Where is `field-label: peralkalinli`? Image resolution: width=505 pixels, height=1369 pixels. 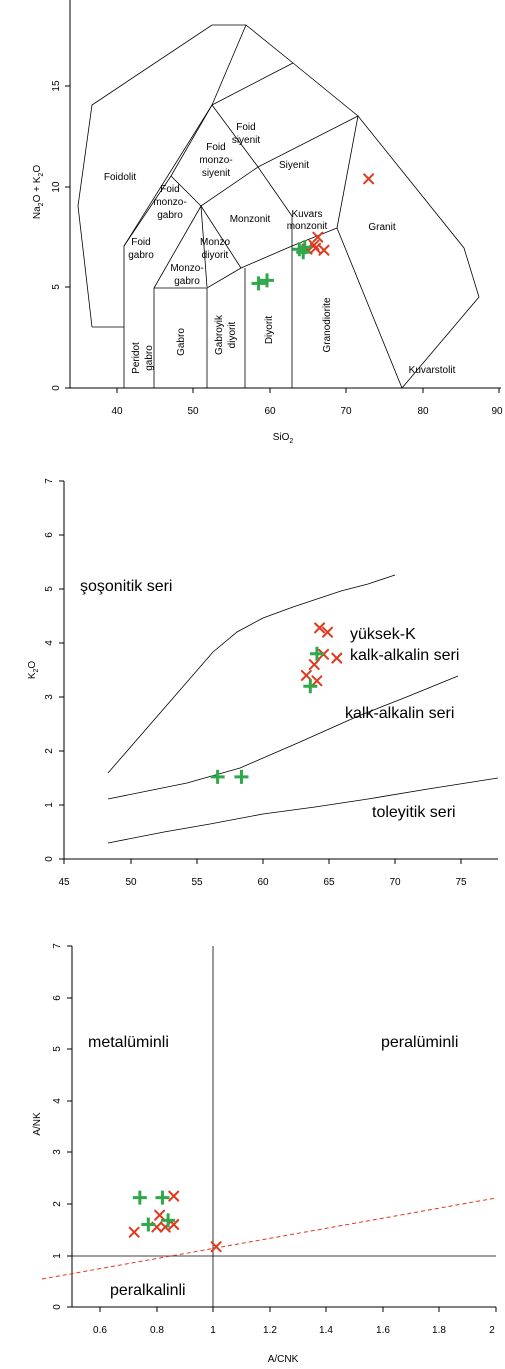
field-label: peralkalinli is located at coordinates (148, 1290).